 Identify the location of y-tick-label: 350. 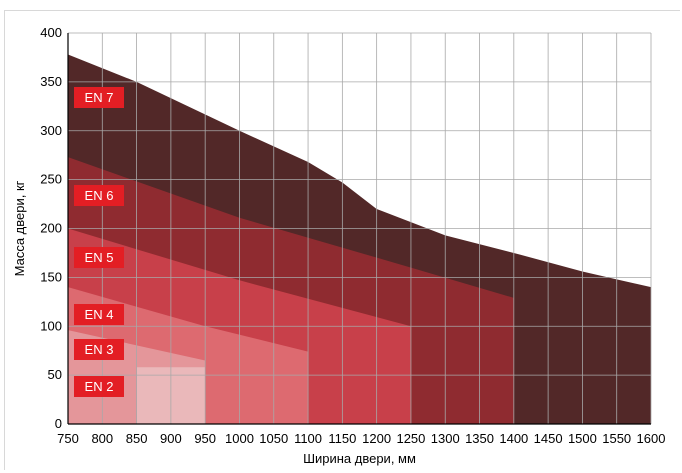
(51, 81).